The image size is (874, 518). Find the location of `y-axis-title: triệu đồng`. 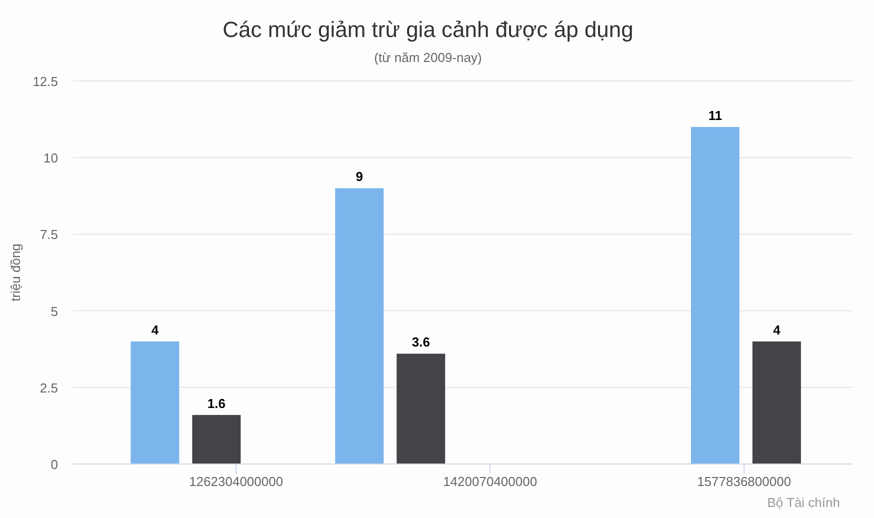

y-axis-title: triệu đồng is located at coordinates (15, 273).